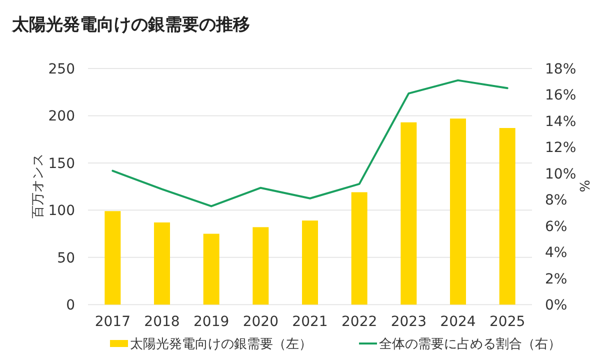 The image size is (600, 361). What do you see at coordinates (212, 322) in the screenshot?
I see `x-tick-label: 2019` at bounding box center [212, 322].